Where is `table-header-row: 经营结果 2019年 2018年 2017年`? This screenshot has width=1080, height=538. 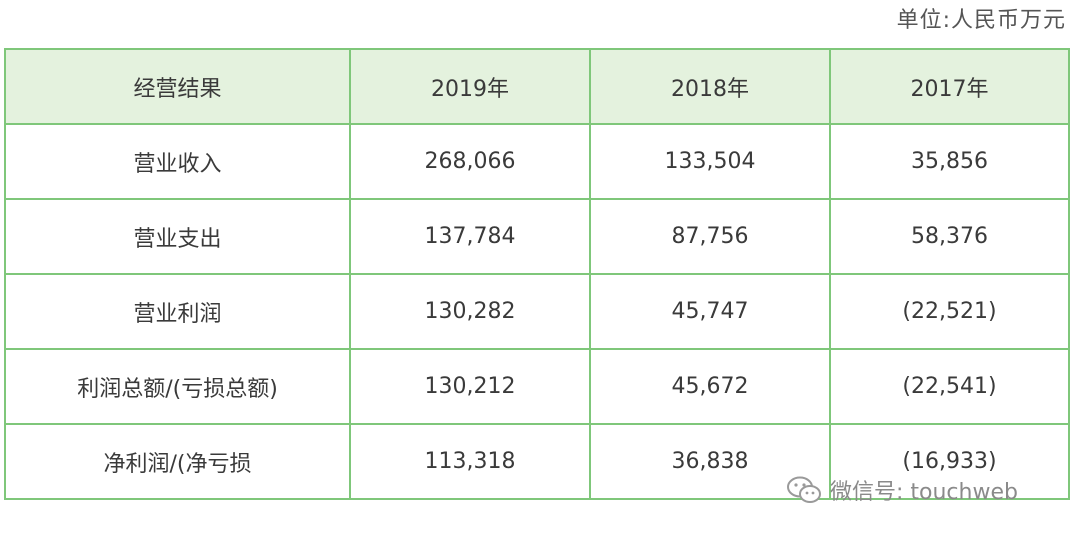
table-header-row: 经营结果 2019年 2018年 2017年 is located at coordinates (537, 86).